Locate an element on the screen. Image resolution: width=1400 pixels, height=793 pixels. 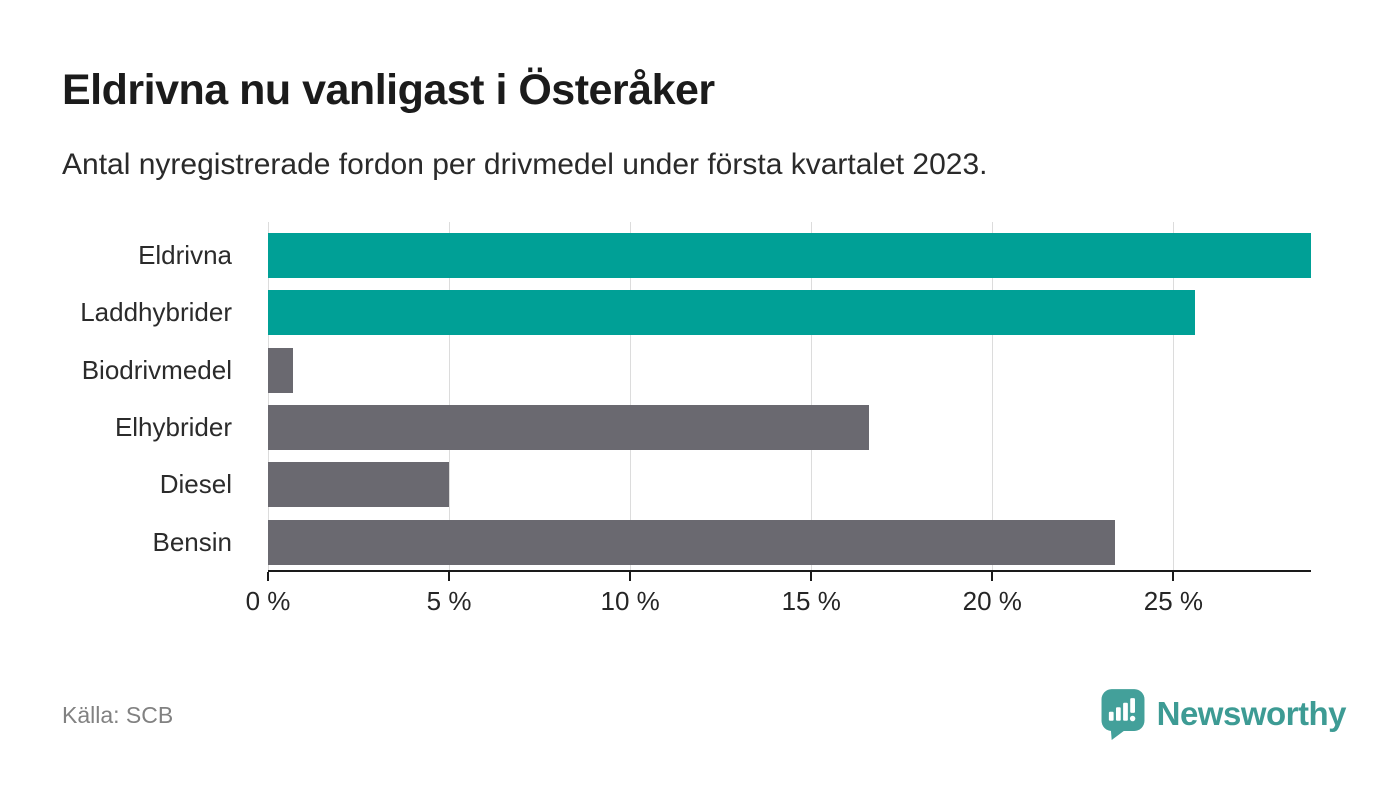
bar-elhybrider is located at coordinates (569, 427).